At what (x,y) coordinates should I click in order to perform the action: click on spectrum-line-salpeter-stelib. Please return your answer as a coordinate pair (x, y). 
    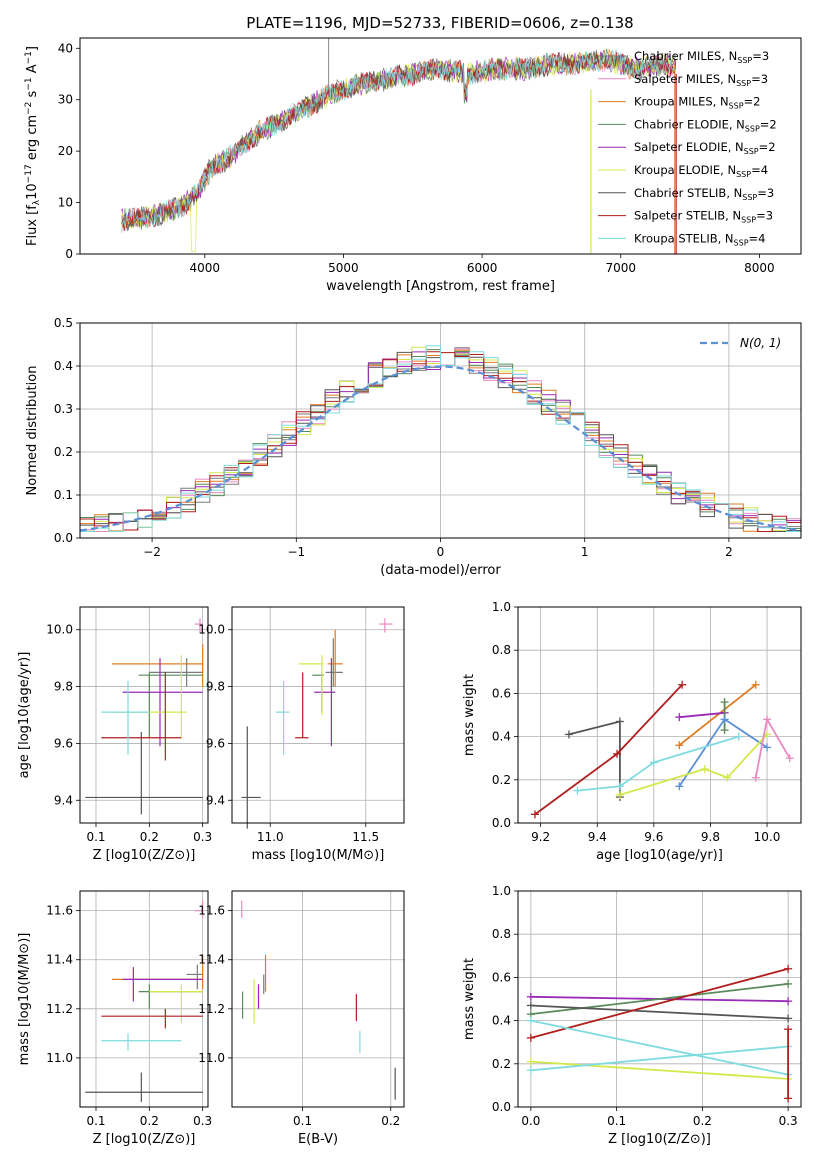
    Looking at the image, I should click on (399, 141).